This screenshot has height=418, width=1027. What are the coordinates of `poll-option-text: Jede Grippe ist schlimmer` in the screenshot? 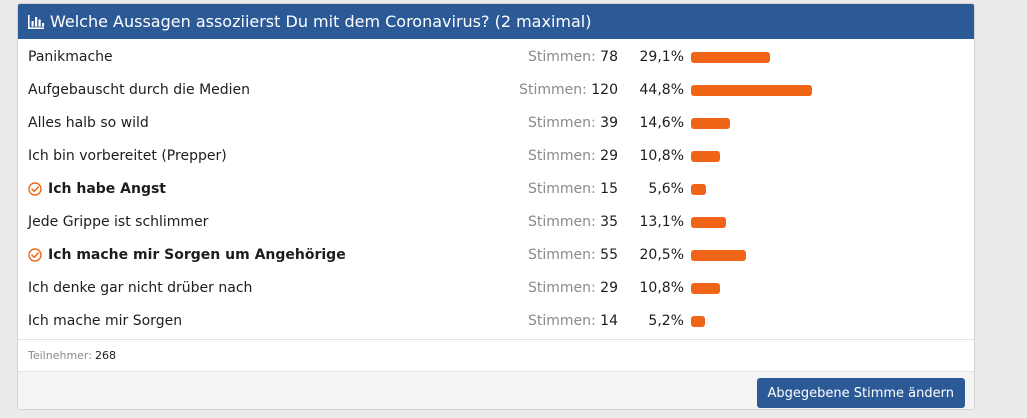 It's located at (118, 222).